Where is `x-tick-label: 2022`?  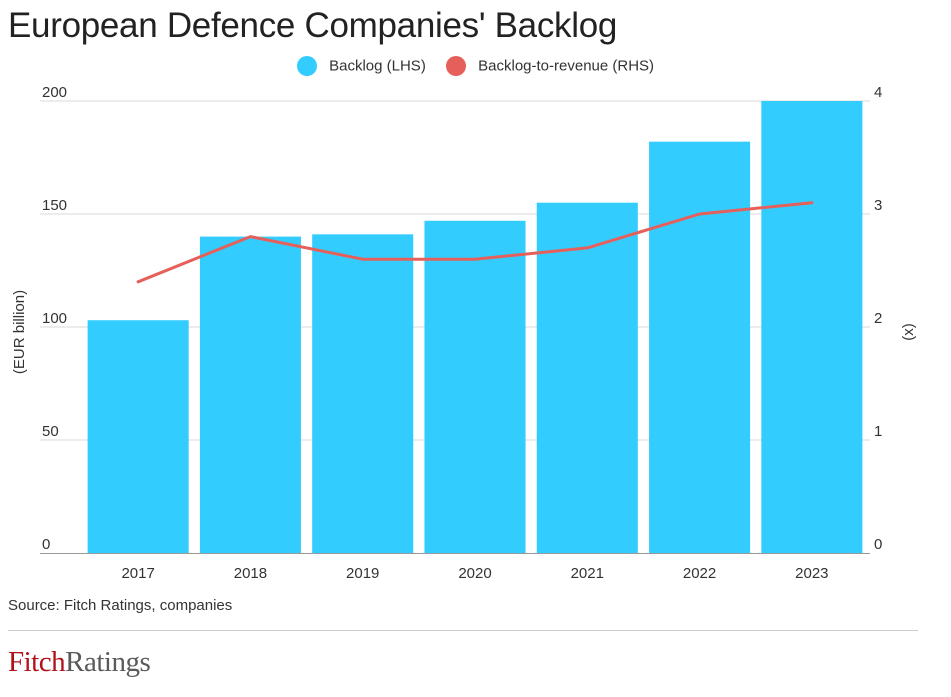
x-tick-label: 2022 is located at coordinates (699, 573).